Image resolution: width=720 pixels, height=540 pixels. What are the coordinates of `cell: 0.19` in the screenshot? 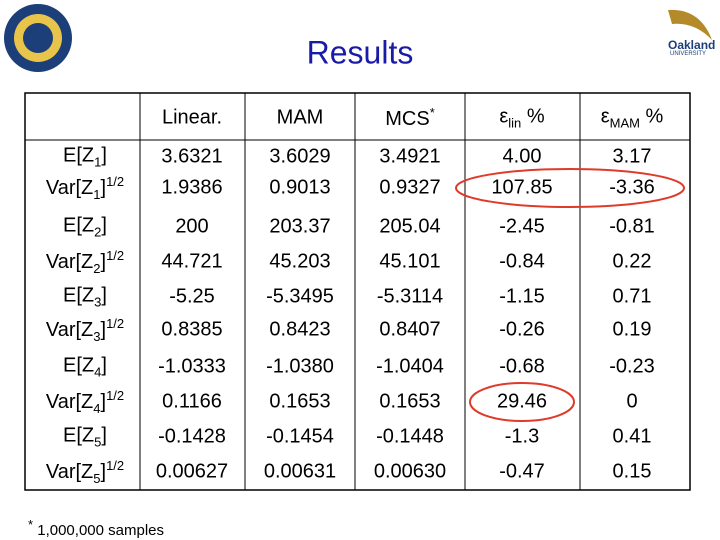 It's located at (632, 329).